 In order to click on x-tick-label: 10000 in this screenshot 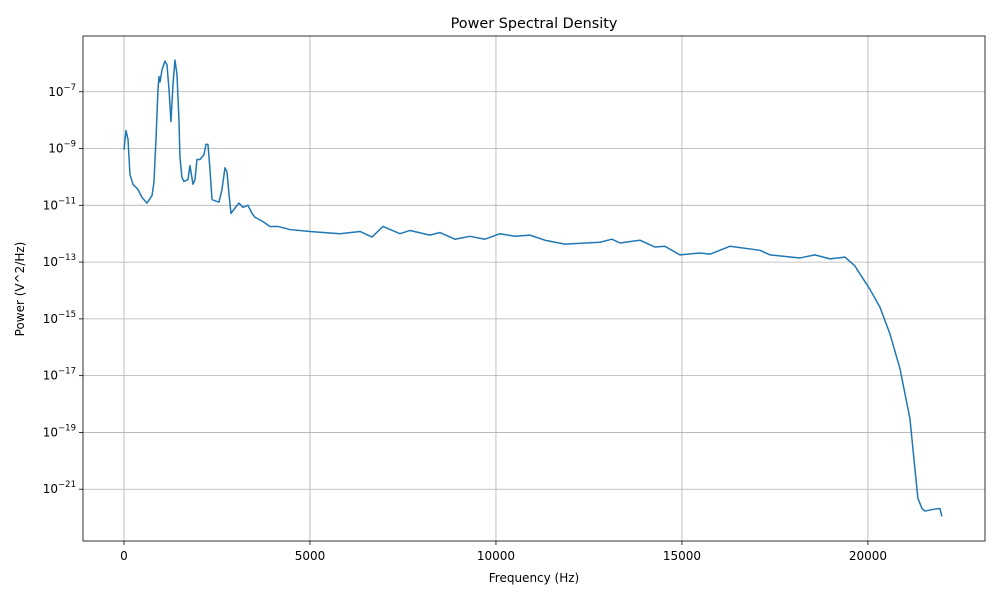, I will do `click(496, 556)`.